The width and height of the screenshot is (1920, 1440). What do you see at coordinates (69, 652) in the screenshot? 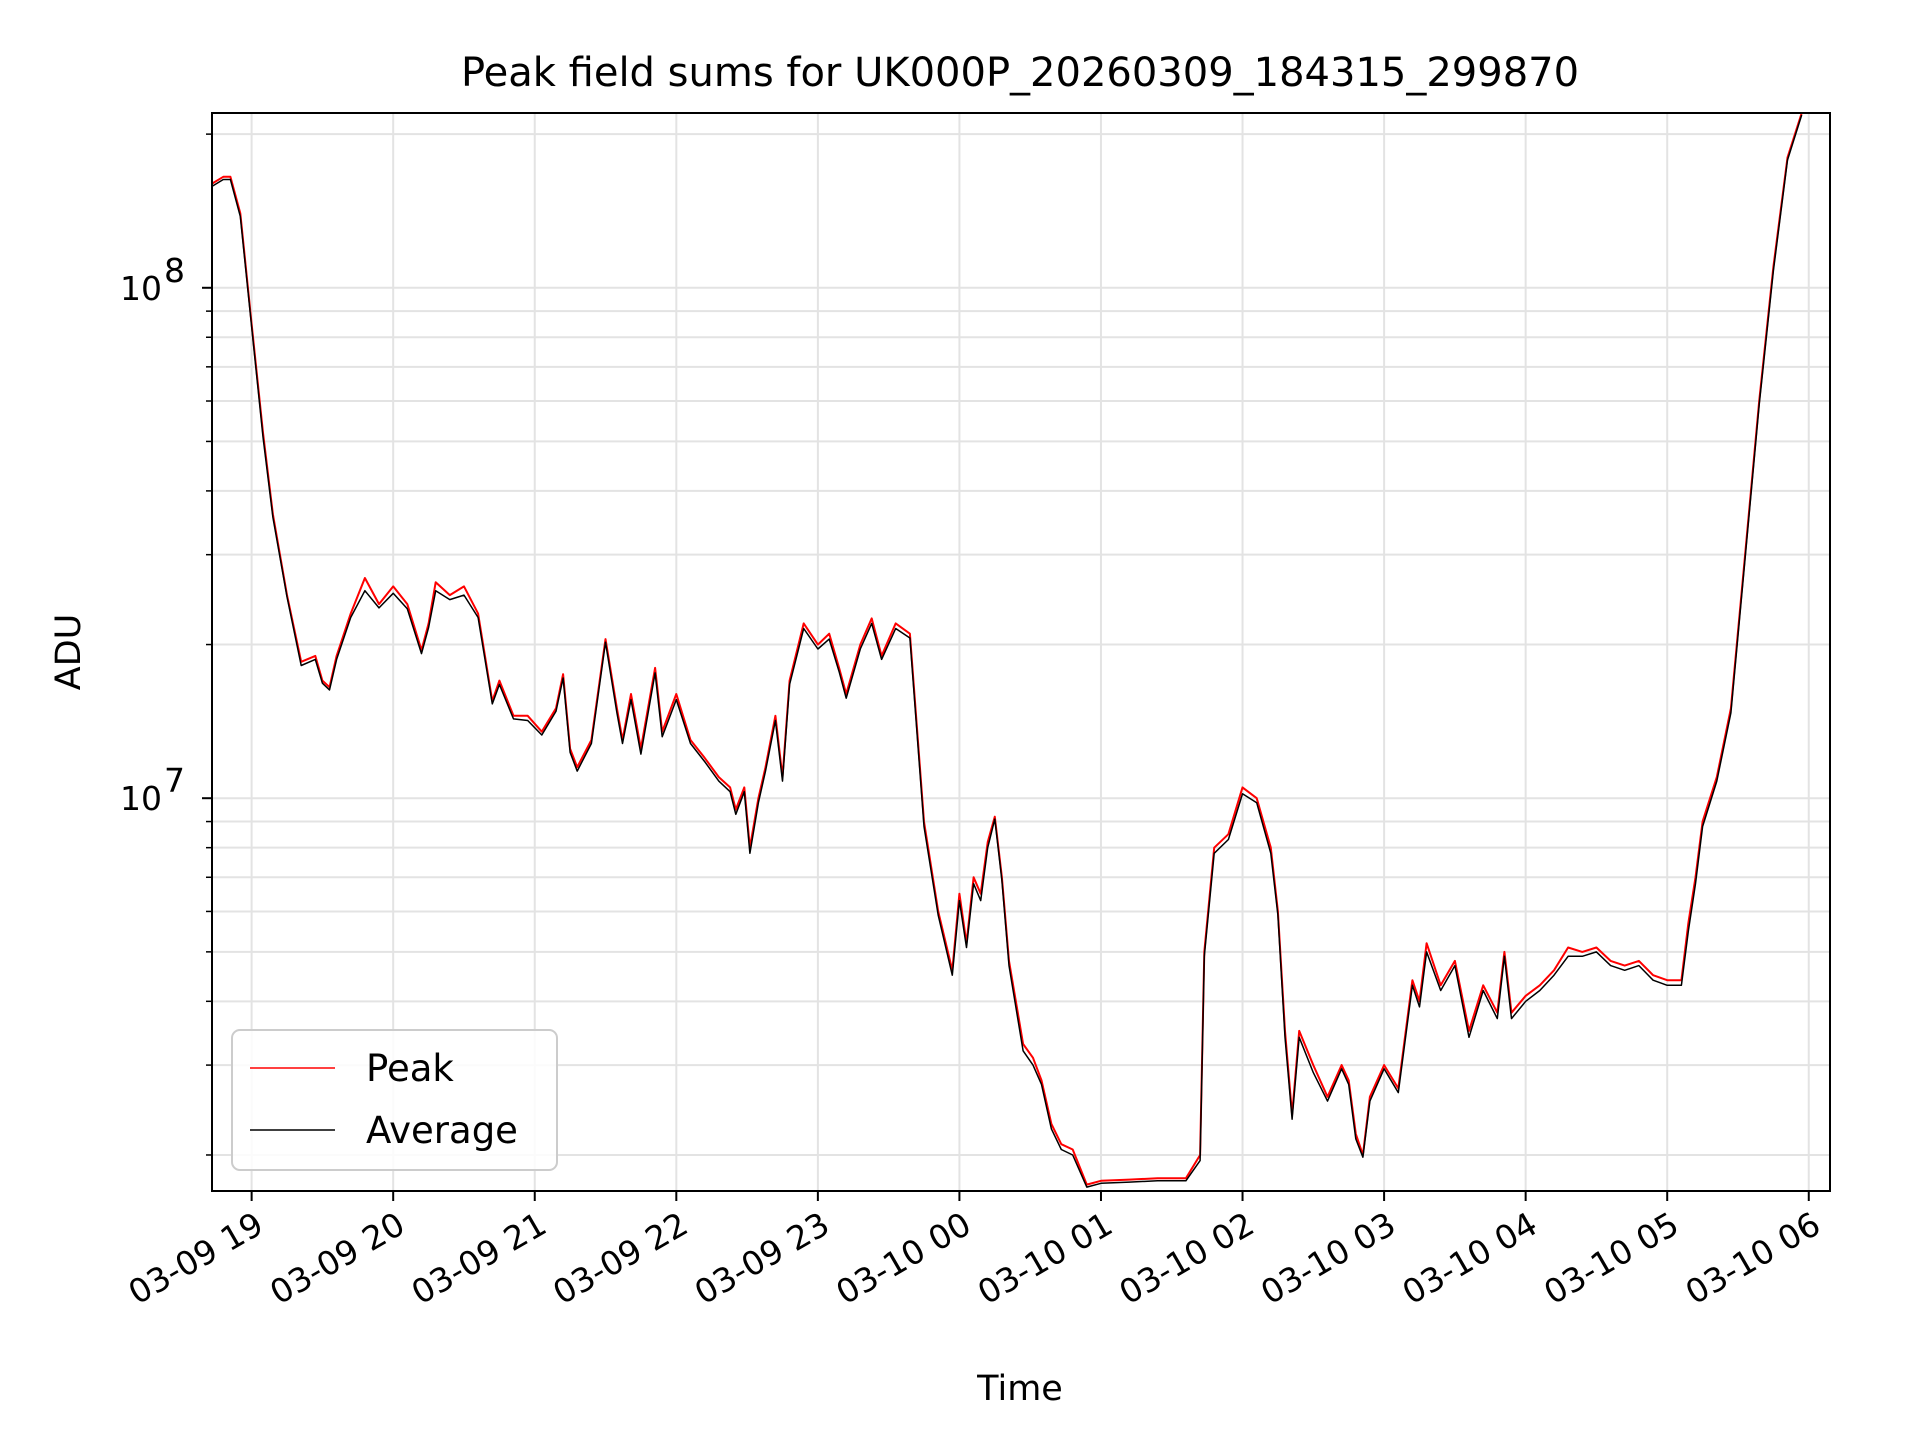
I see `y-axis-label: ADU` at bounding box center [69, 652].